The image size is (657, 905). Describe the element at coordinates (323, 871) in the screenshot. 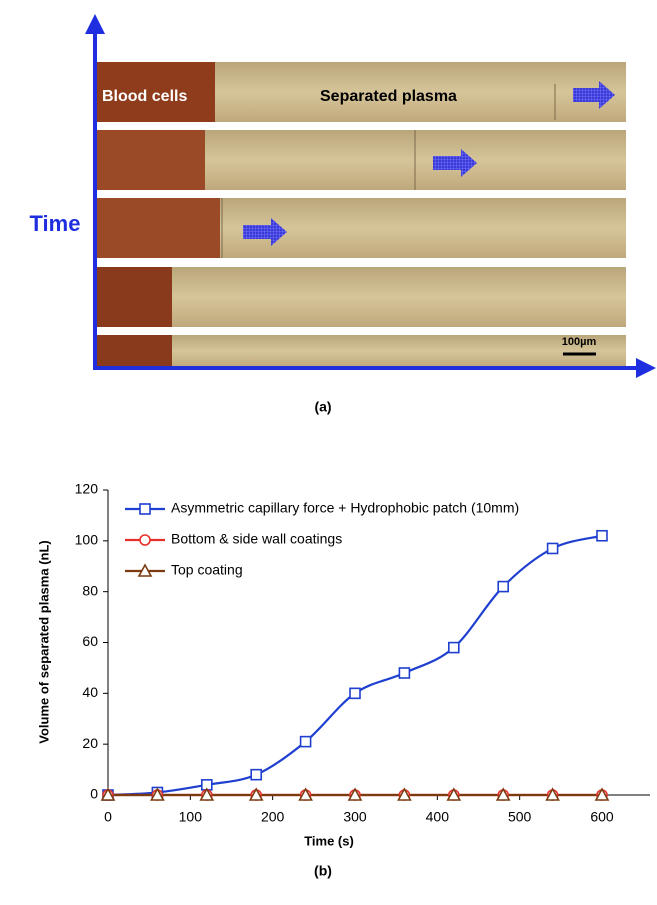

I see `panel-label: (b)` at that location.